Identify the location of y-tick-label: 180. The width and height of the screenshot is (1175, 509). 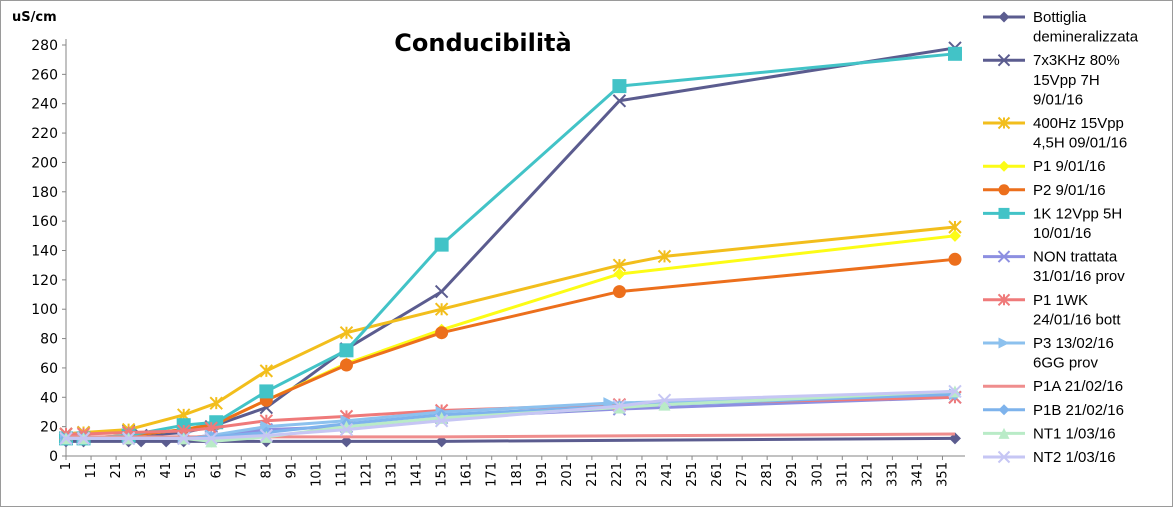
(44, 193).